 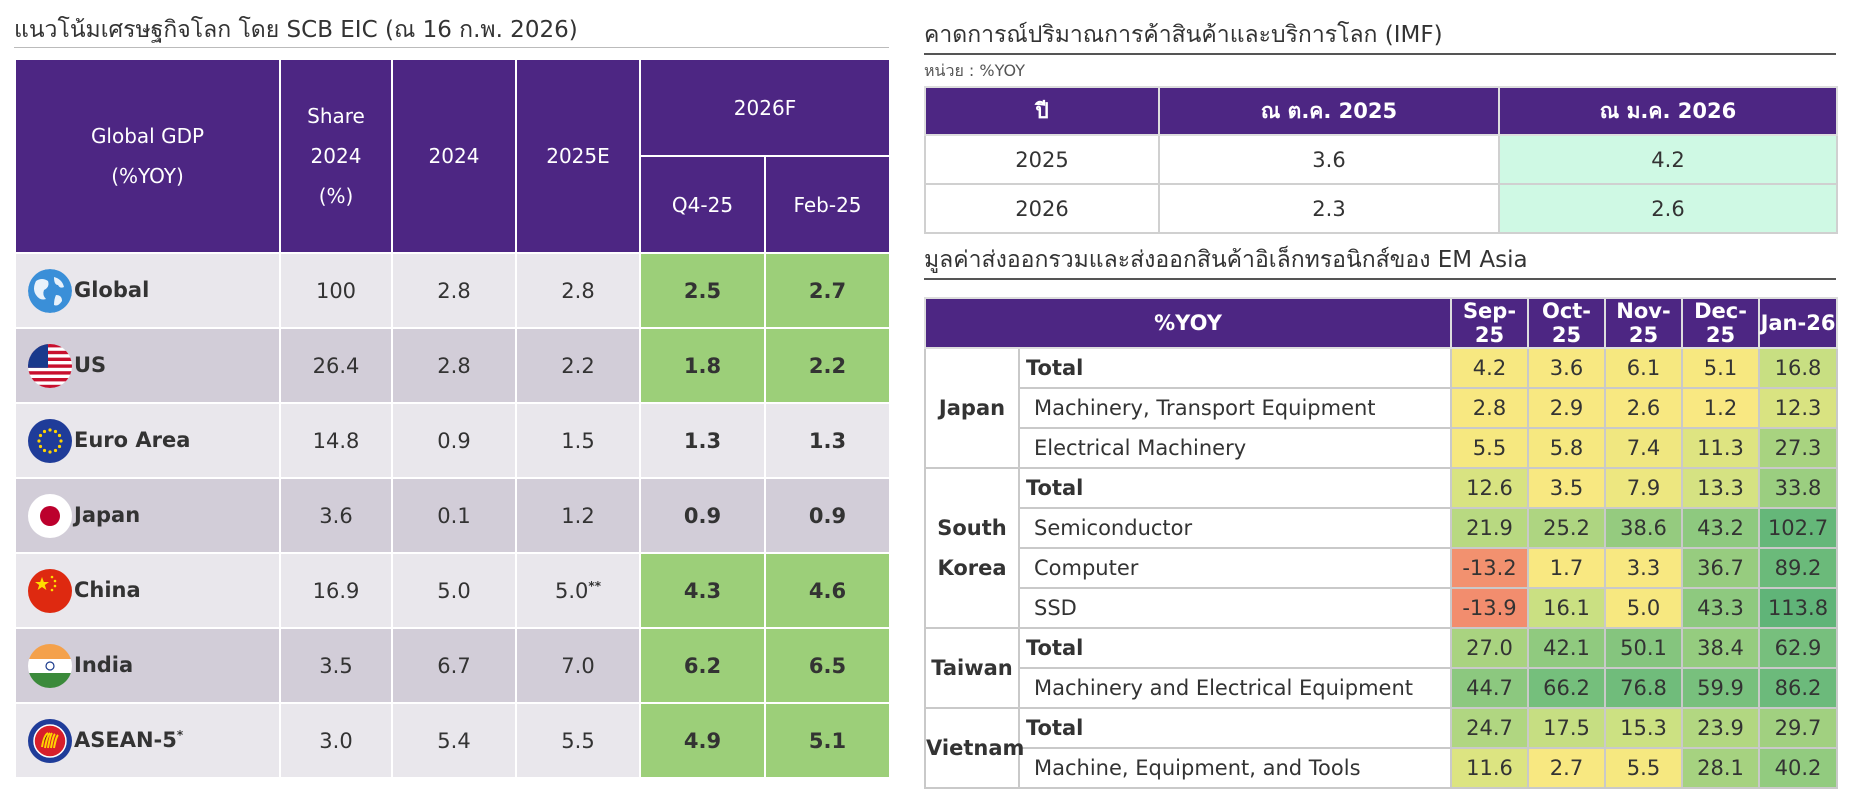 What do you see at coordinates (1643, 648) in the screenshot?
I see `em-value-cell: 50.1` at bounding box center [1643, 648].